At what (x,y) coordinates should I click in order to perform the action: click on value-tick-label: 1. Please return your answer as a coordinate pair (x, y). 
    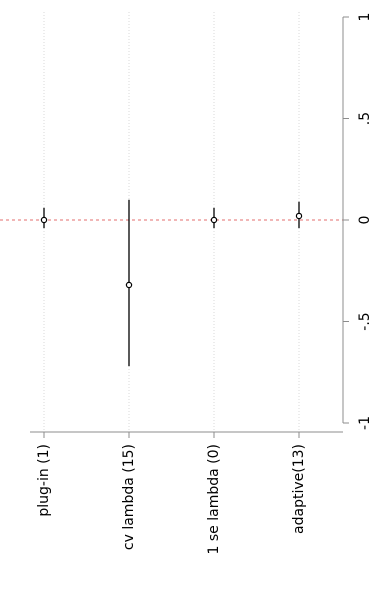
    Looking at the image, I should click on (365, 17).